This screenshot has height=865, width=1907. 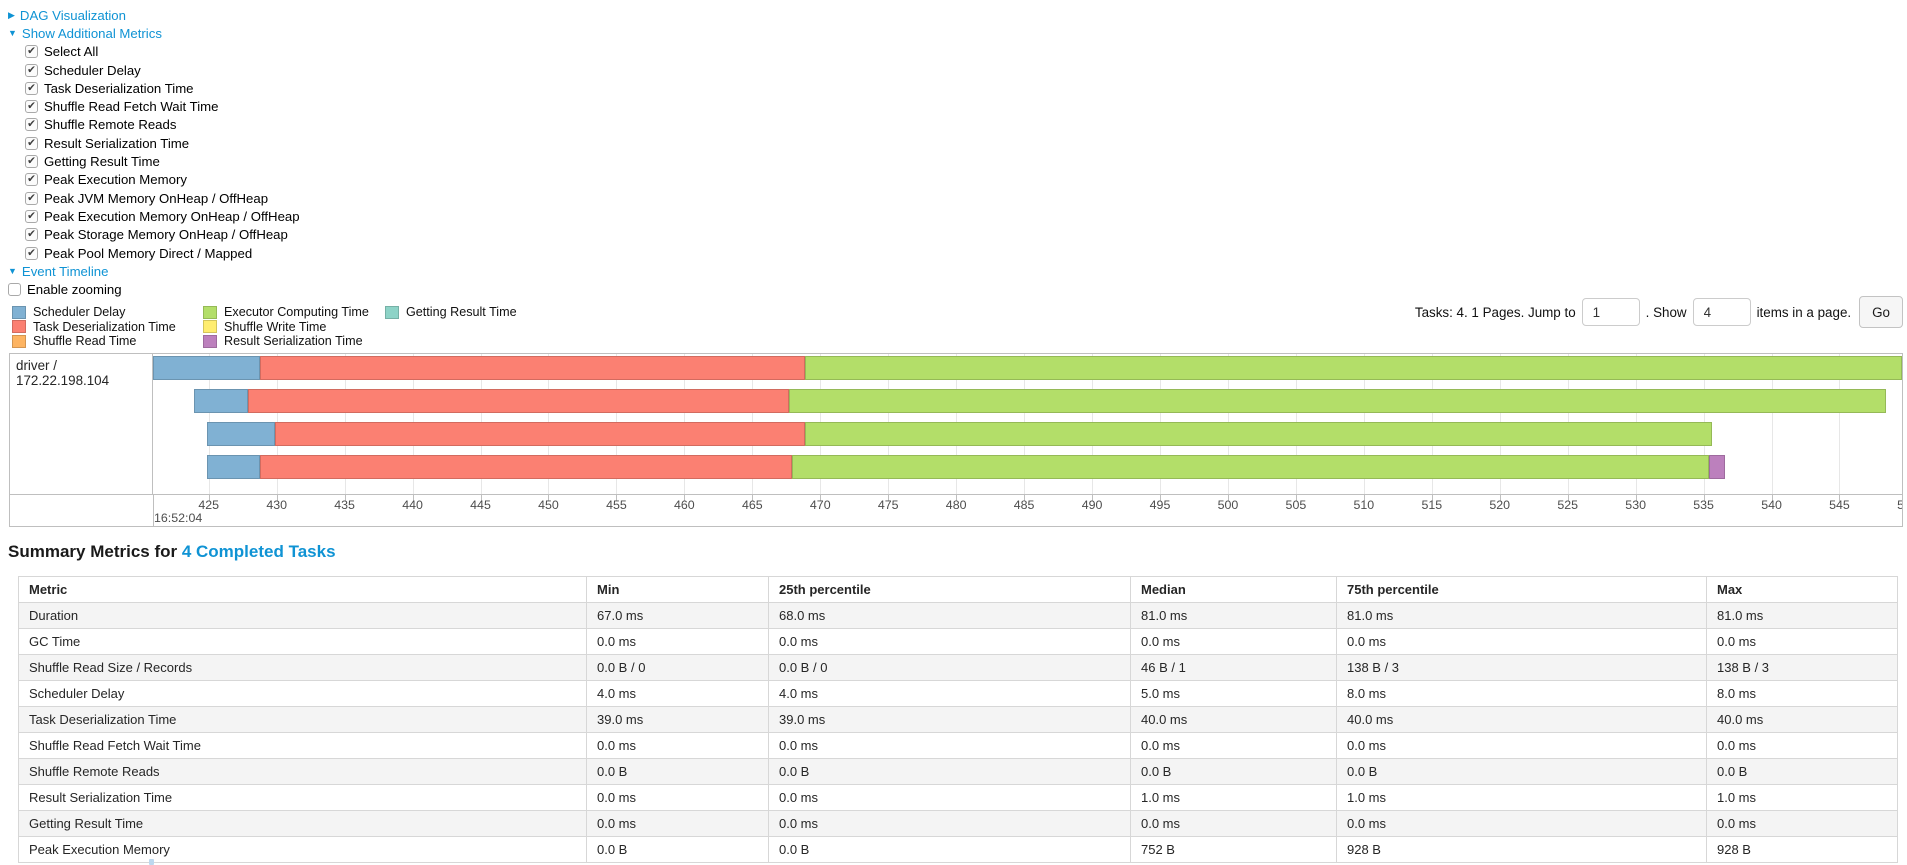 I want to click on metric-checkbox-row: ✔ Getting Result Time, so click(x=162, y=161).